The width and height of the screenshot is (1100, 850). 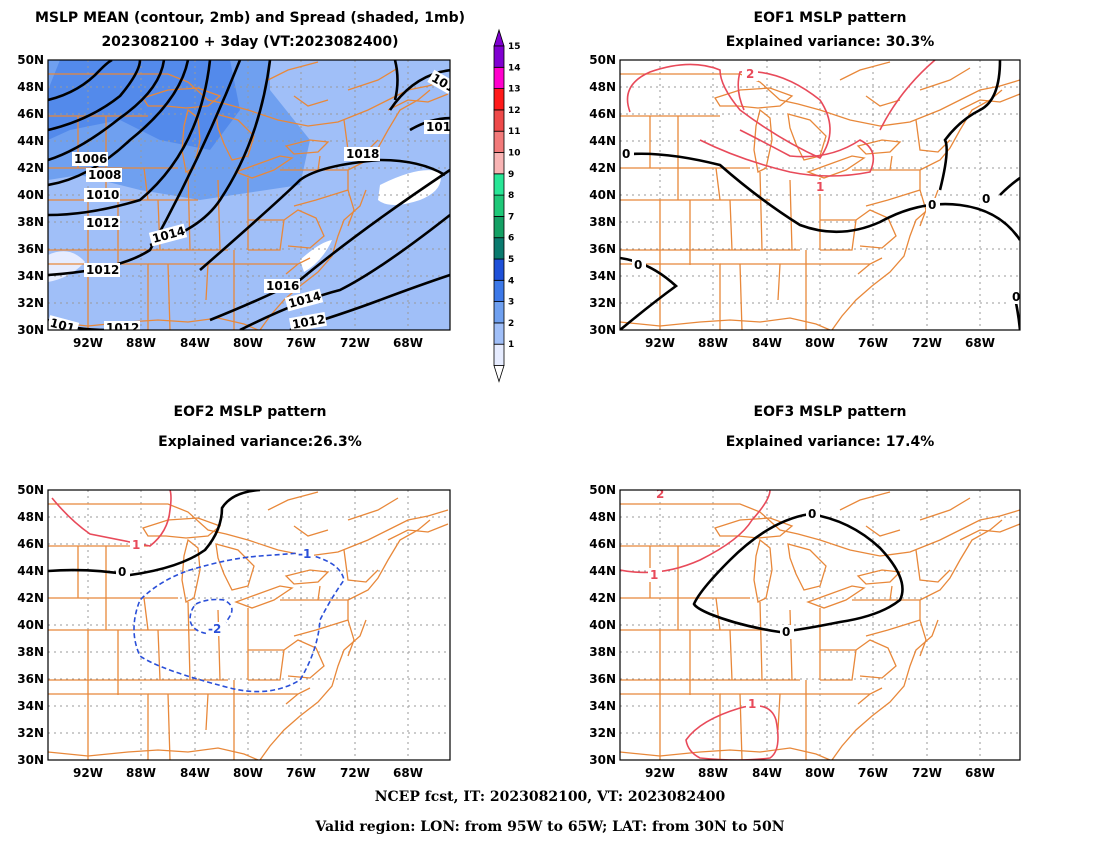 What do you see at coordinates (511, 324) in the screenshot?
I see `colorbar-level-label: 2` at bounding box center [511, 324].